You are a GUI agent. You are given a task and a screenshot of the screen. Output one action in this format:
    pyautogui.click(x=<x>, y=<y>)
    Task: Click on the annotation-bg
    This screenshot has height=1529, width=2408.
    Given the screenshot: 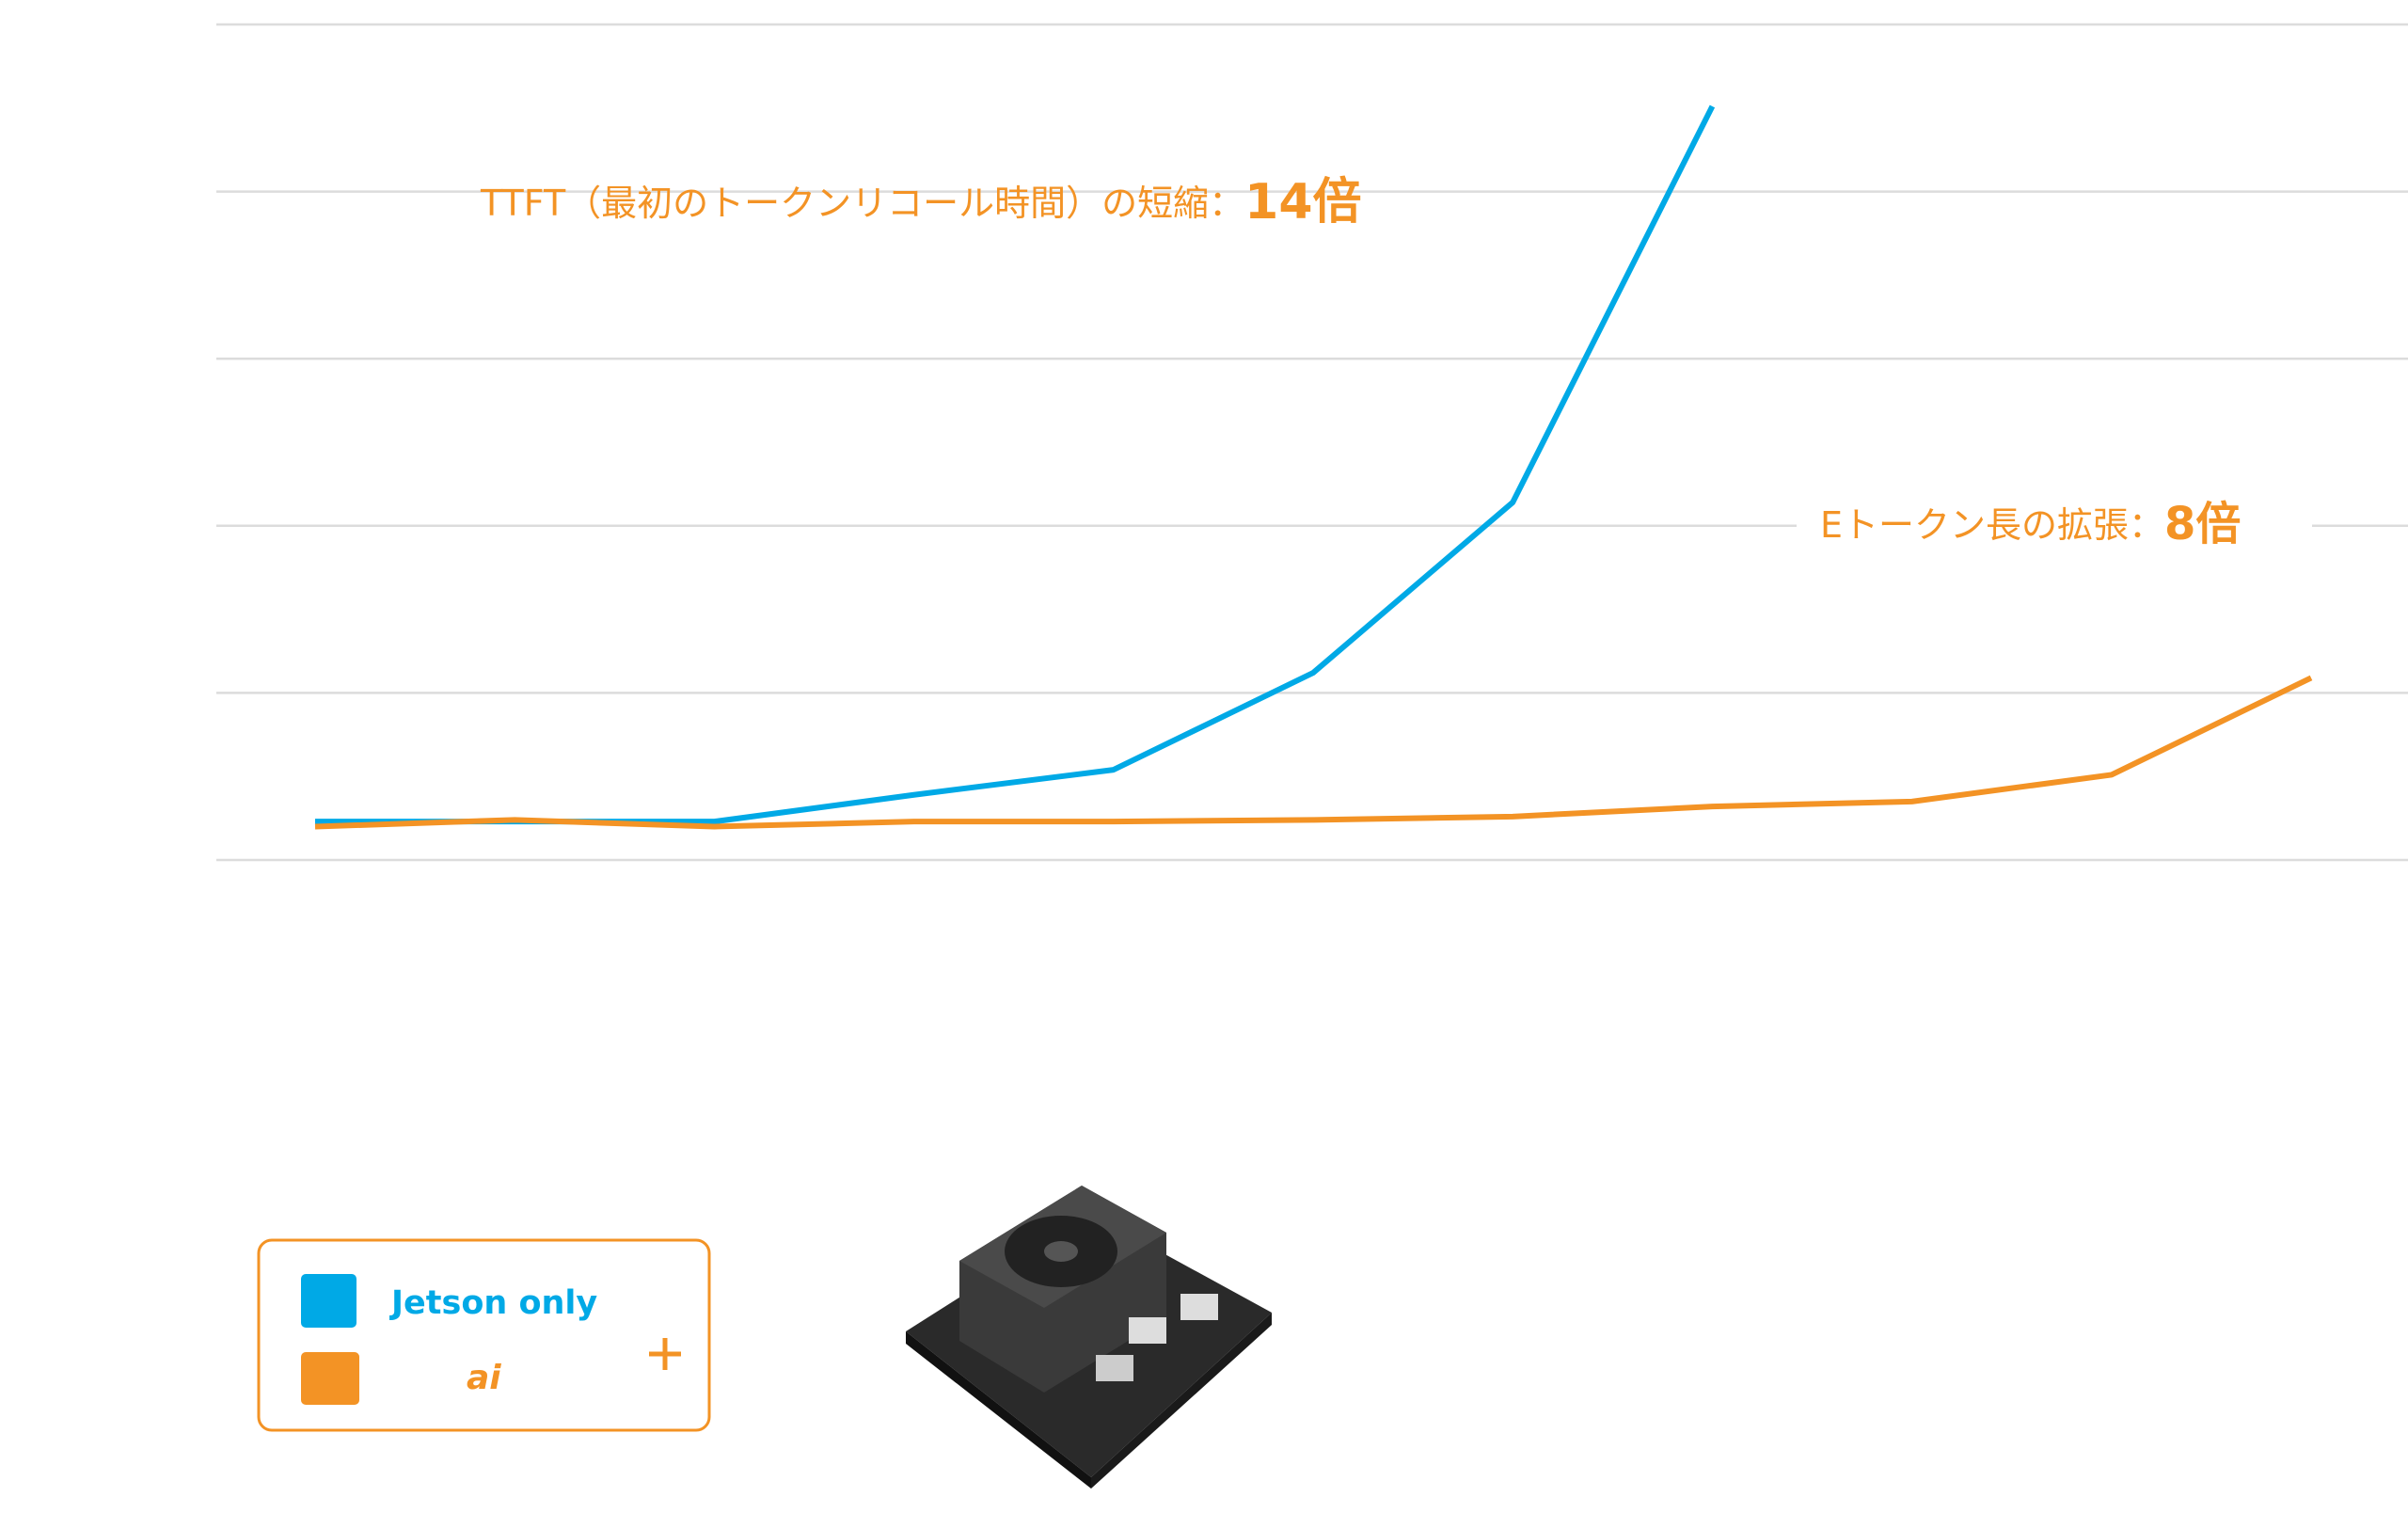 What is the action you would take?
    pyautogui.click(x=2054, y=527)
    